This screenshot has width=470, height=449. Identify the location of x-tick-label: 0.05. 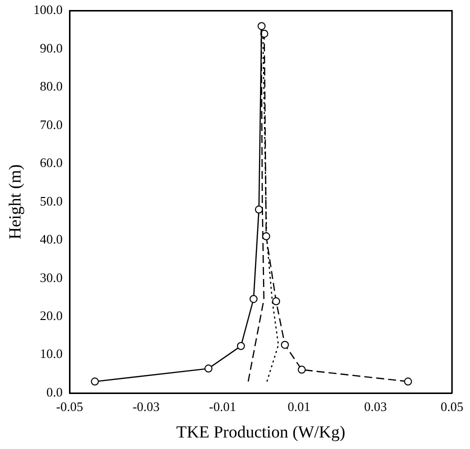
(452, 406).